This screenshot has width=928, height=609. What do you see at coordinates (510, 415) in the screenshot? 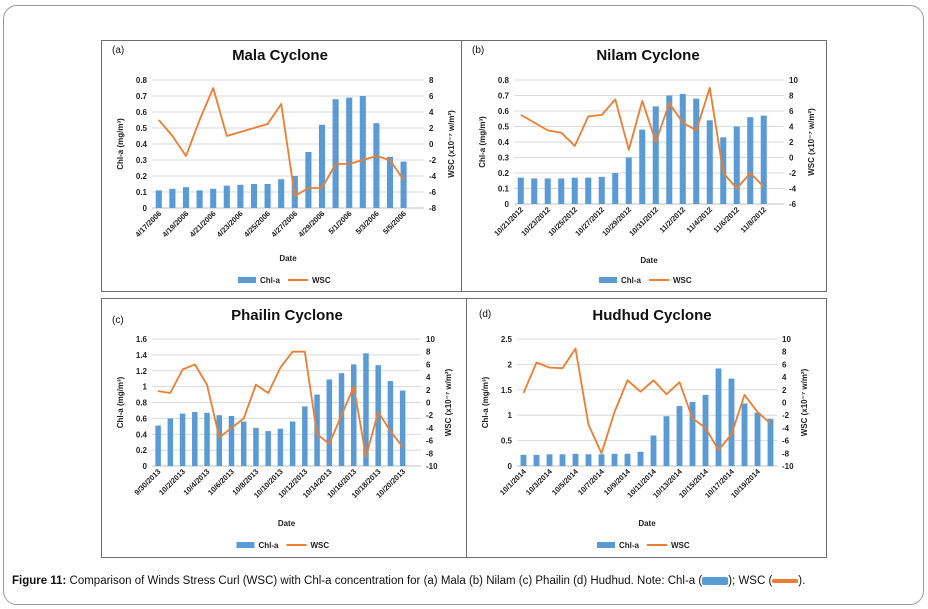
I see `y-tick-label: 1` at bounding box center [510, 415].